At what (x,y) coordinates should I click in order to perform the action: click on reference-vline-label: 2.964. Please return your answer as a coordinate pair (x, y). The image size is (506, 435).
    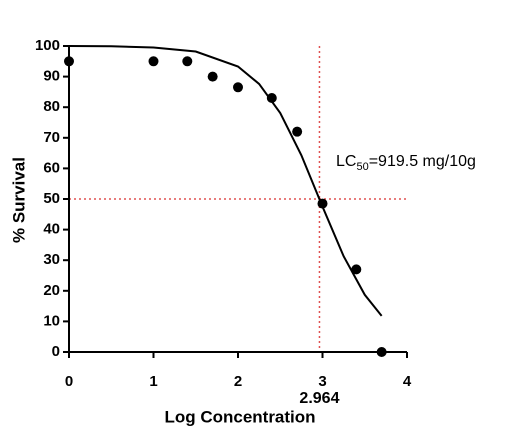
    Looking at the image, I should click on (319, 398).